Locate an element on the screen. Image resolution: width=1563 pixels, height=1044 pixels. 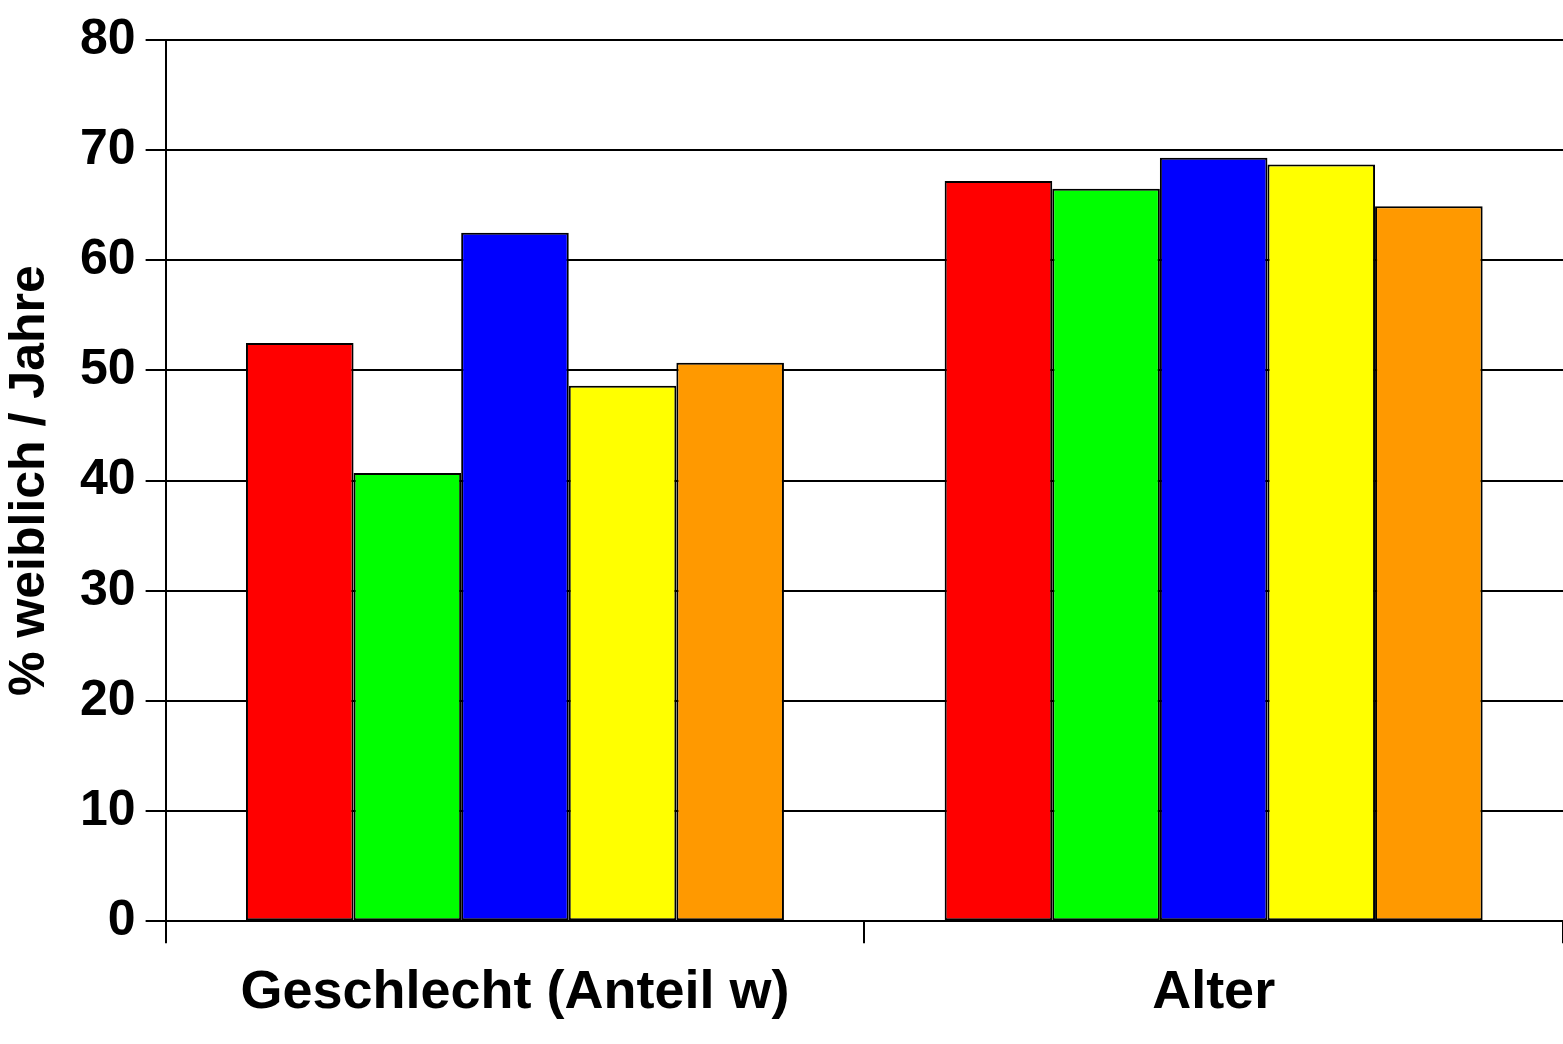
y-tick-label: 10 is located at coordinates (107, 807).